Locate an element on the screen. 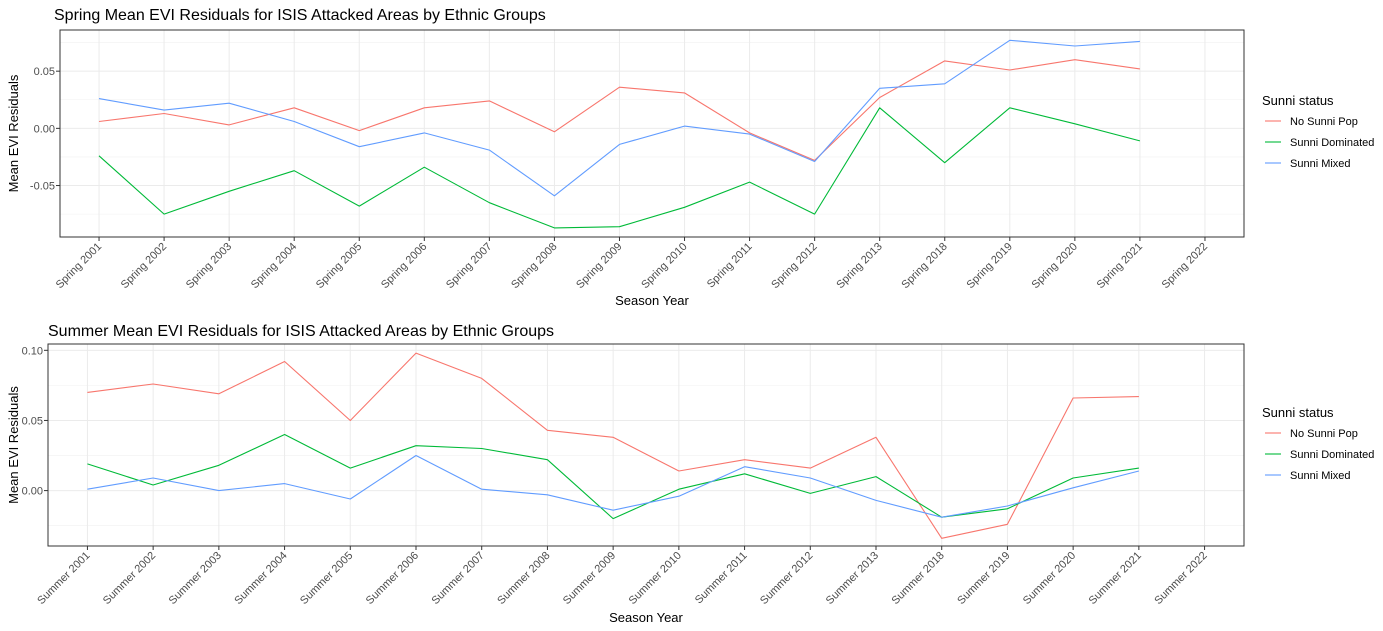 The width and height of the screenshot is (1383, 631). x-tick-label: Summer 2002 is located at coordinates (129, 578).